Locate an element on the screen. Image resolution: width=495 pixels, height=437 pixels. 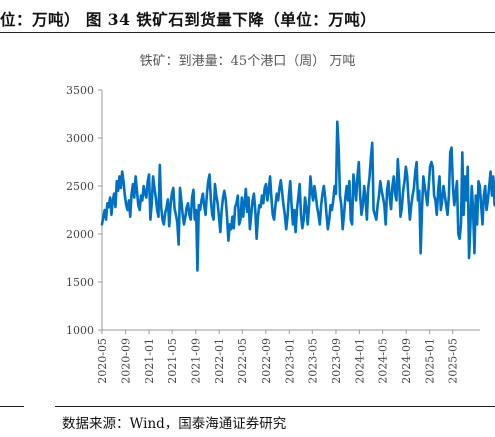
y-tick-label: 2000 is located at coordinates (80, 234).